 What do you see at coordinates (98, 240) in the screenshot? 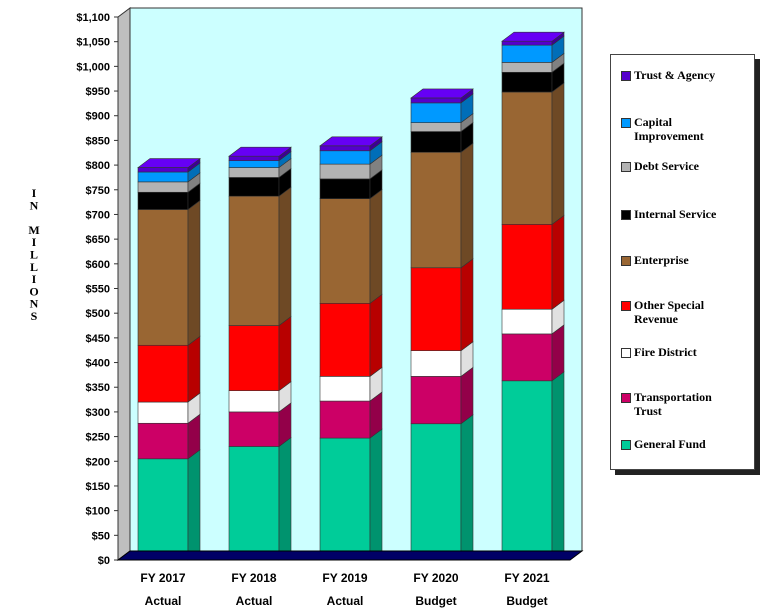
I see `y-tick-label: $650` at bounding box center [98, 240].